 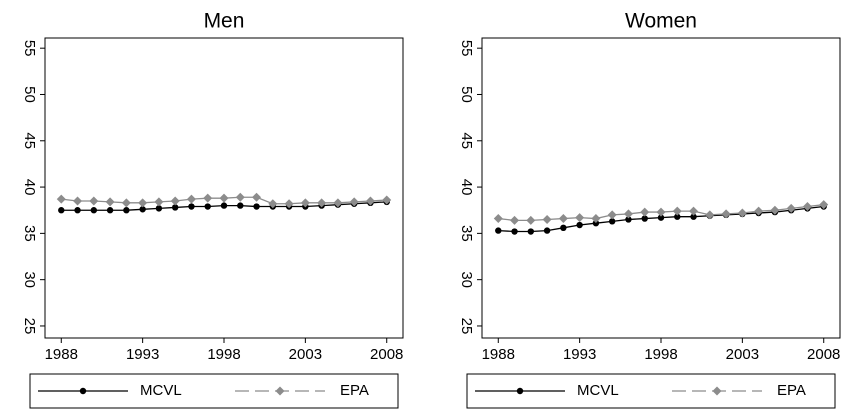 What do you see at coordinates (661, 21) in the screenshot?
I see `chart-title: Women` at bounding box center [661, 21].